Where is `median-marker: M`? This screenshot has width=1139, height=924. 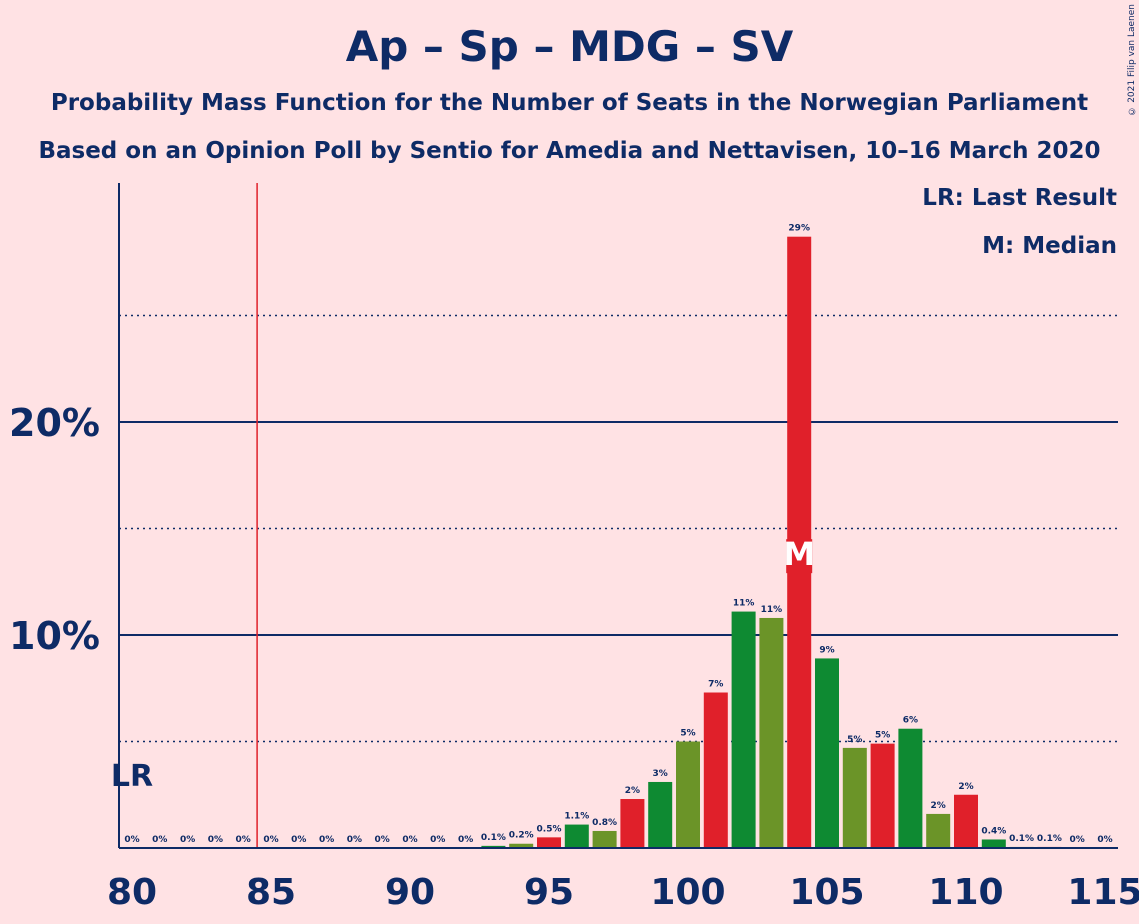 median-marker: M is located at coordinates (799, 554).